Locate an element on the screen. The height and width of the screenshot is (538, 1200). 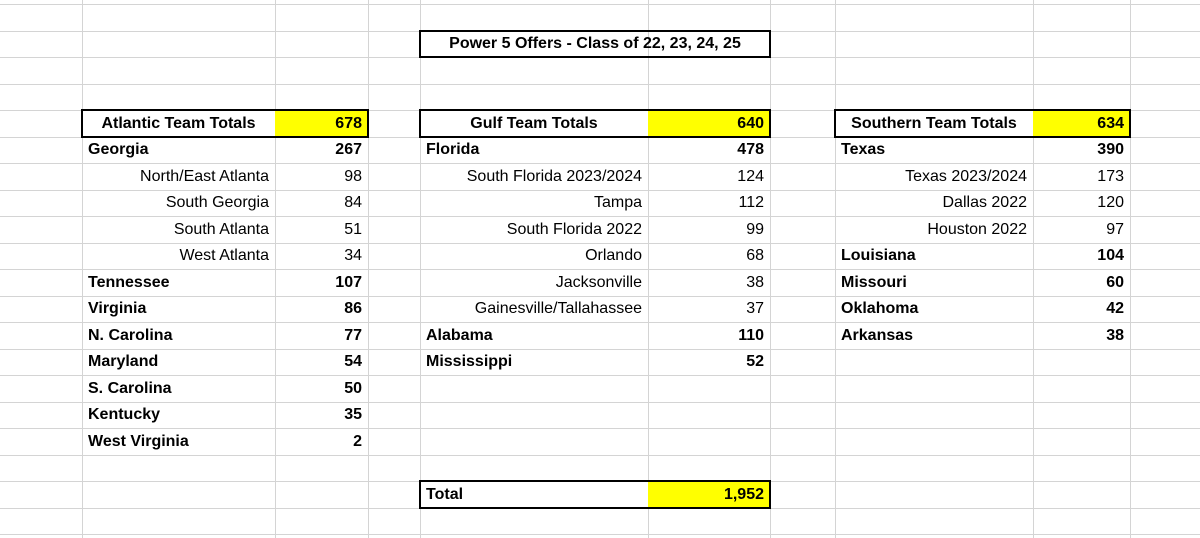
title: Power 5 Offers - Class of 22, 23, 24, 25 is located at coordinates (595, 43).